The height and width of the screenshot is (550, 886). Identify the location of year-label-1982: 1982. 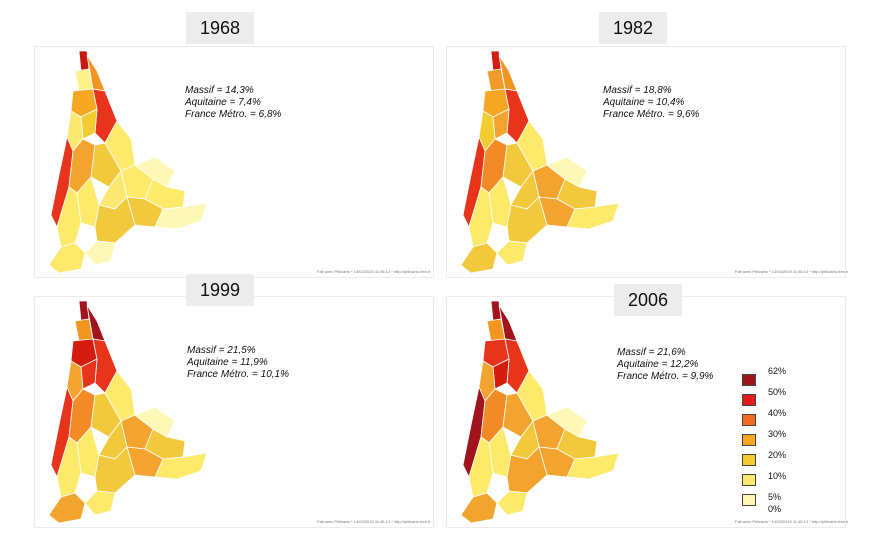
(633, 28).